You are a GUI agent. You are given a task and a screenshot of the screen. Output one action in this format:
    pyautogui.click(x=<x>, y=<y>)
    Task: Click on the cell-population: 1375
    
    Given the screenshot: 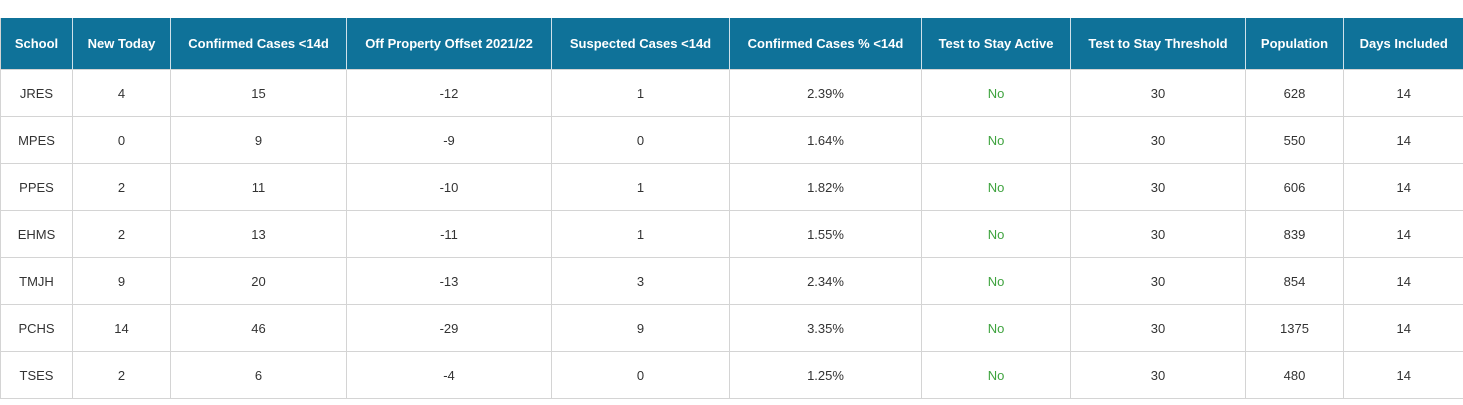 What is the action you would take?
    pyautogui.click(x=1294, y=328)
    